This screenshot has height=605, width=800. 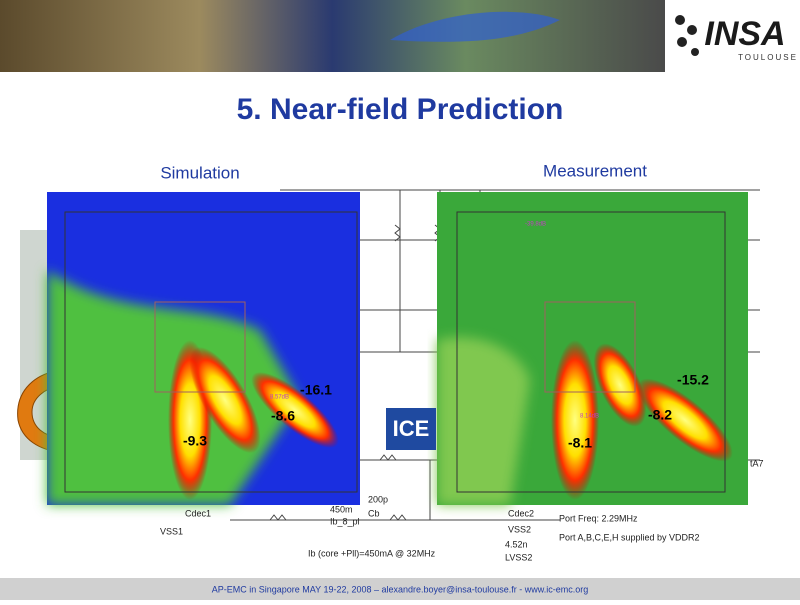 What do you see at coordinates (518, 557) in the screenshot?
I see `circuit-label: LVSS2` at bounding box center [518, 557].